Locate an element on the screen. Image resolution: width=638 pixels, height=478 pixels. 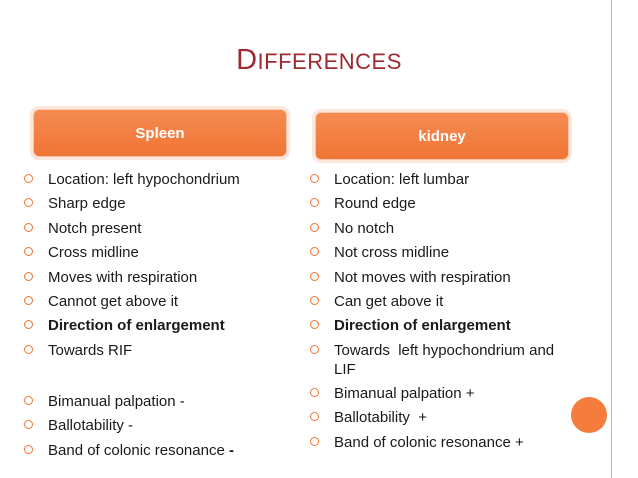
list-item: Cross midline is located at coordinates (81, 252).